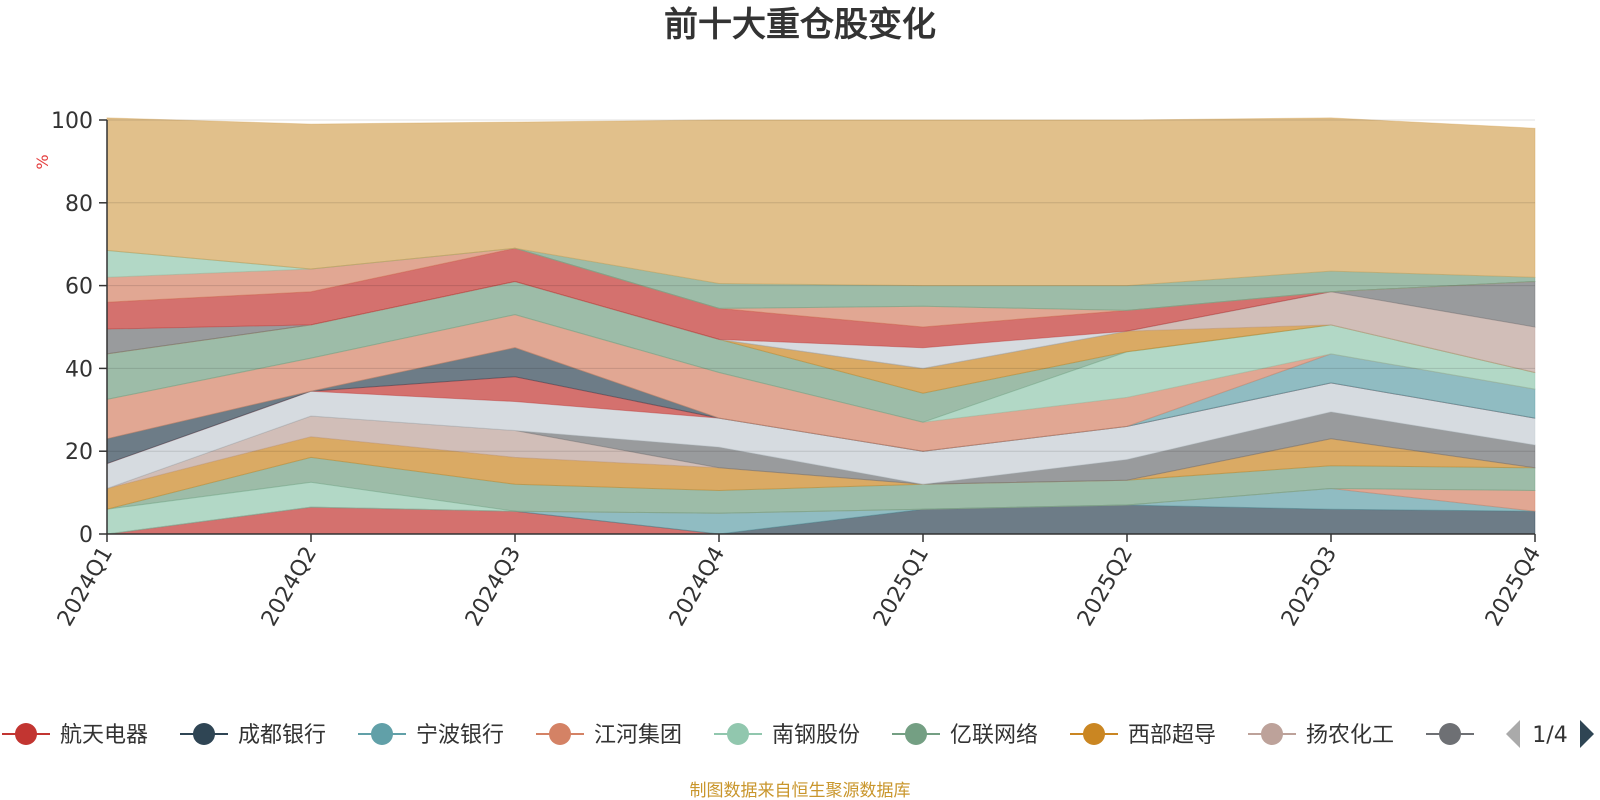 The image size is (1600, 800). I want to click on x-tick-label: 2025Q4, so click(1513, 587).